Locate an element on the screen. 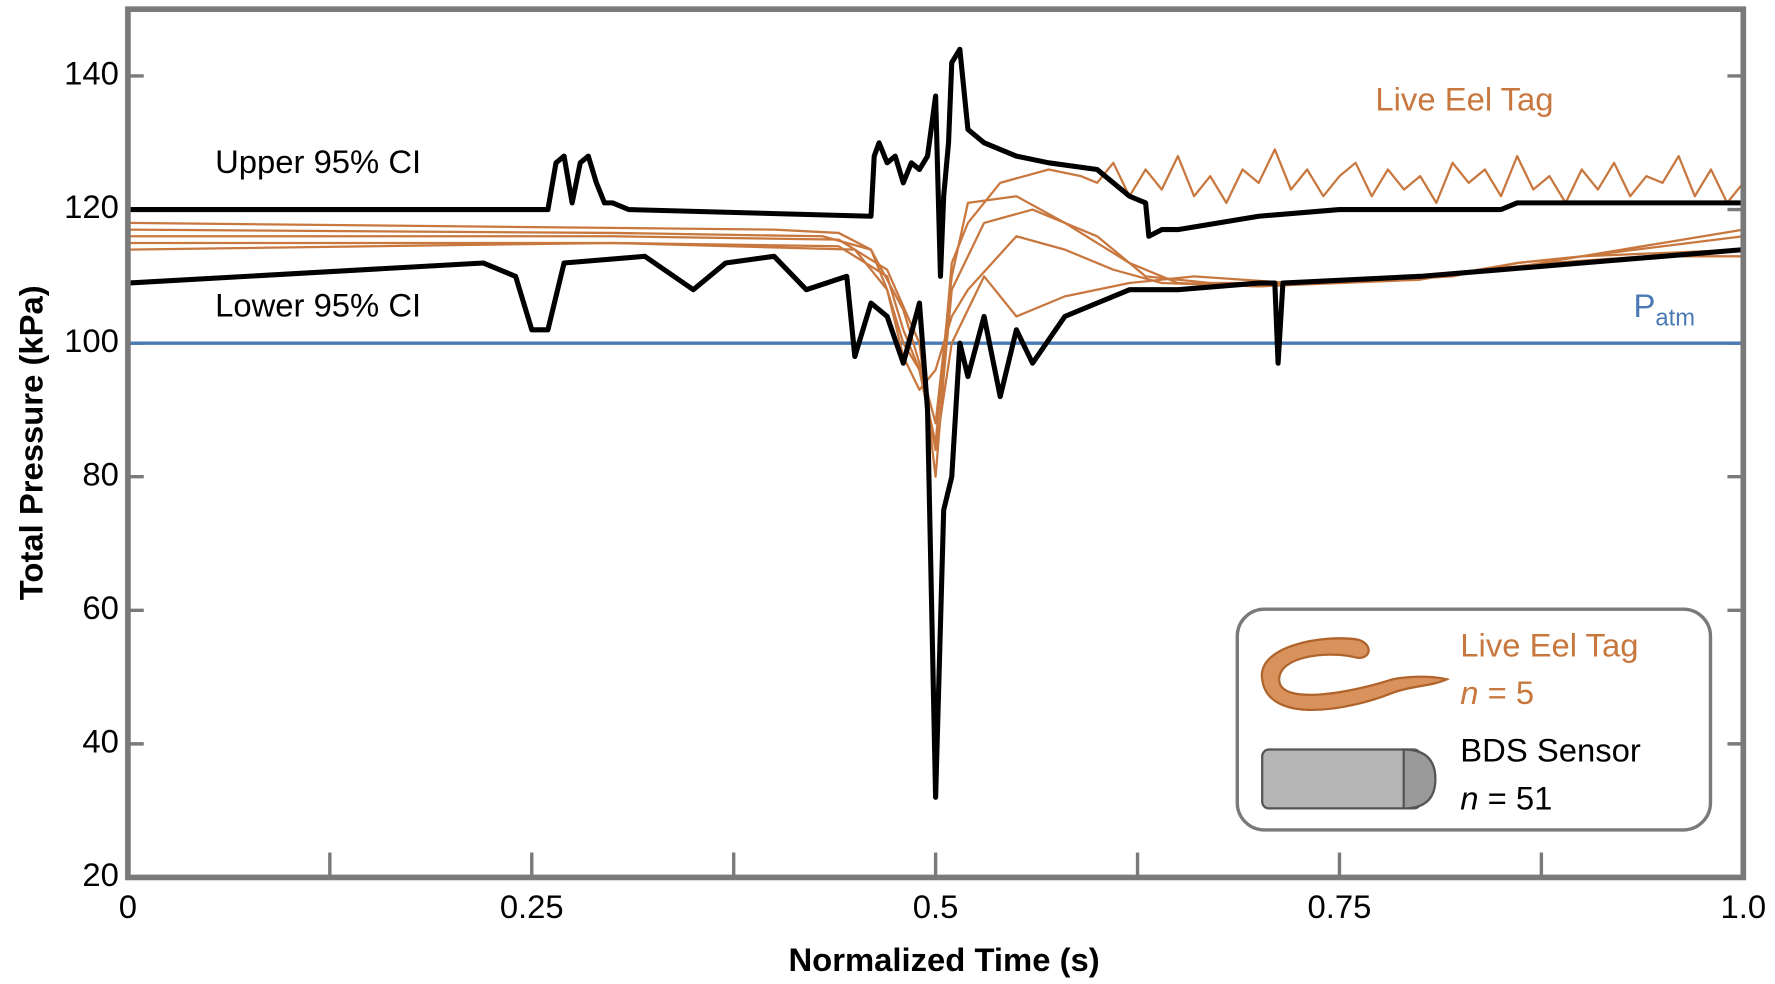 The height and width of the screenshot is (984, 1775). legend-count: n = 5 is located at coordinates (1497, 692).